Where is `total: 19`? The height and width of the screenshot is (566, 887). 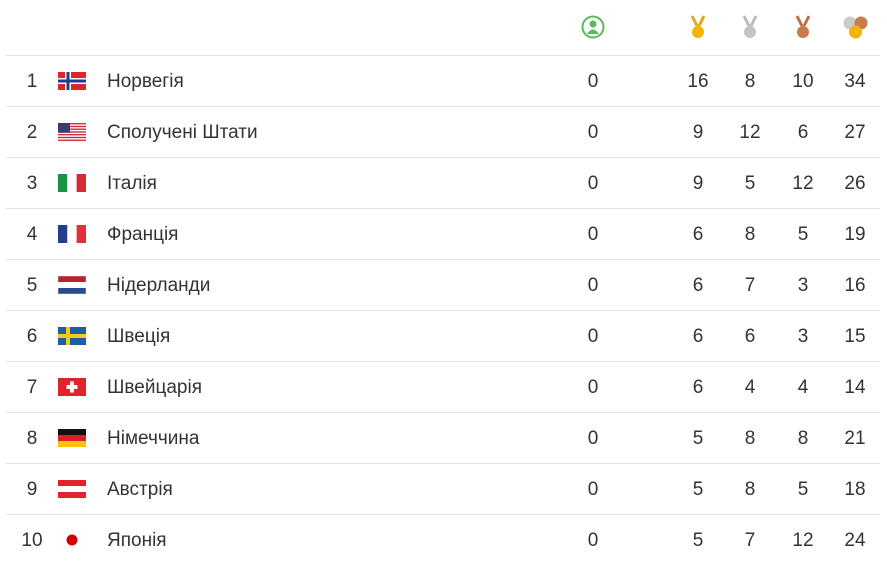
total: 19 is located at coordinates (855, 234).